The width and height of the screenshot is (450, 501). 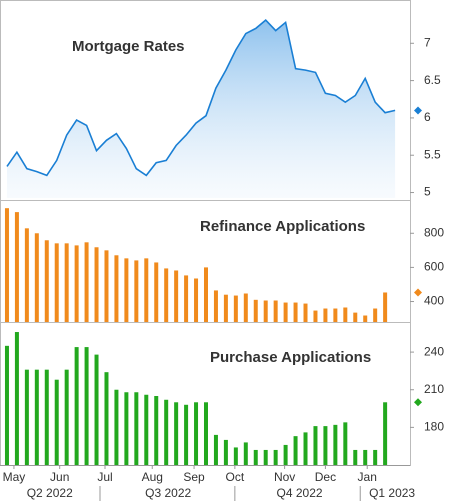 What do you see at coordinates (392, 493) in the screenshot?
I see `quarter-label: Q1 2023` at bounding box center [392, 493].